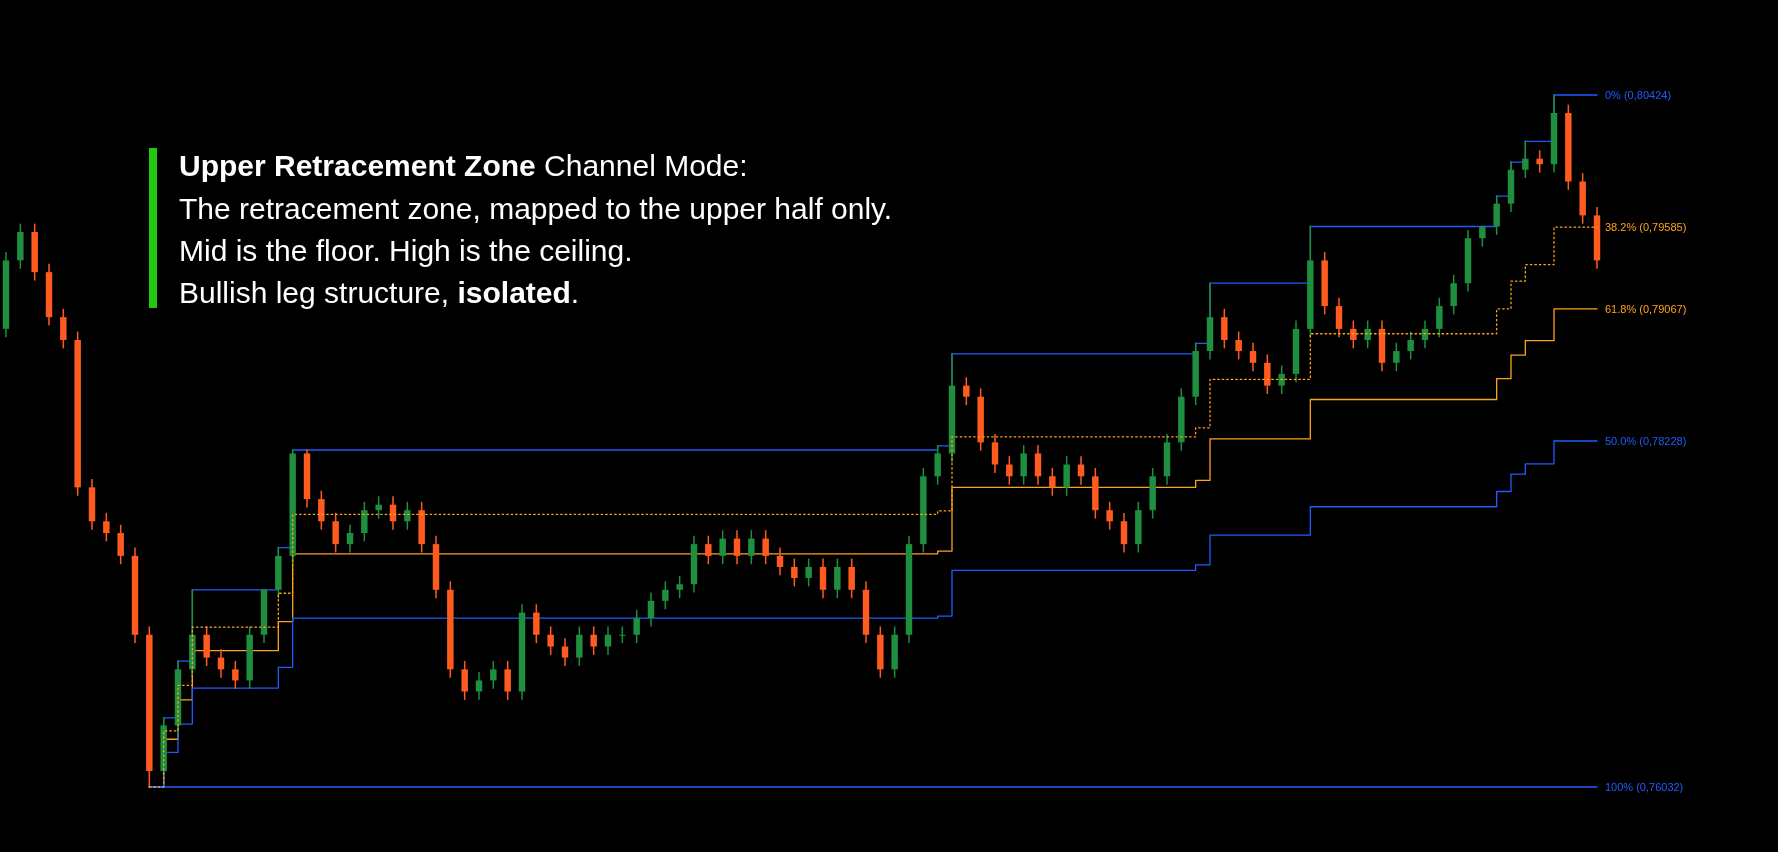  Describe the element at coordinates (1646, 227) in the screenshot. I see `series-label: 38.2% (0,79585)` at that location.